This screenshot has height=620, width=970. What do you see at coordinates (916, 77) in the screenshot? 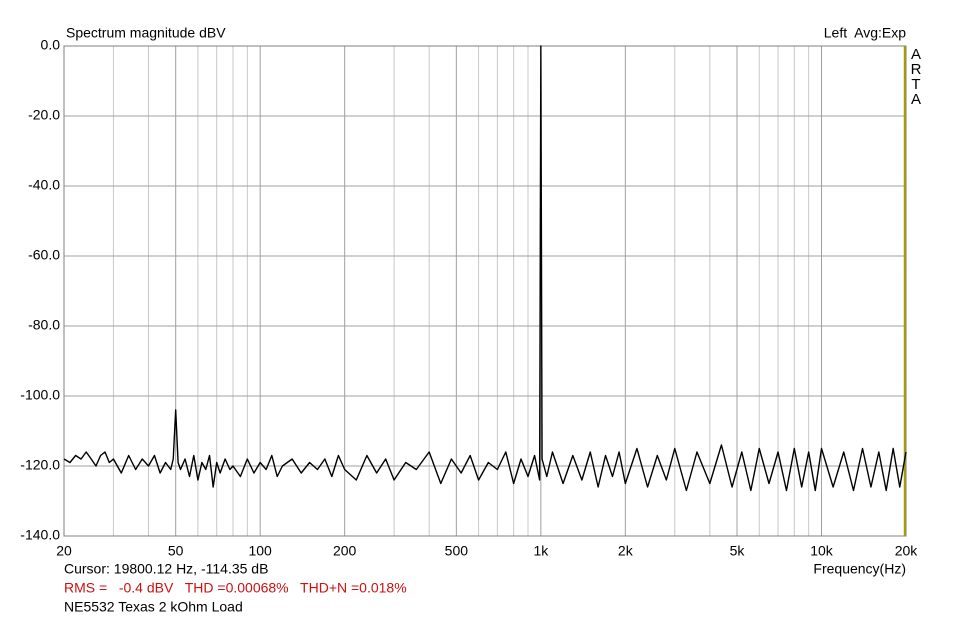
I see `side-label: ARTA` at bounding box center [916, 77].